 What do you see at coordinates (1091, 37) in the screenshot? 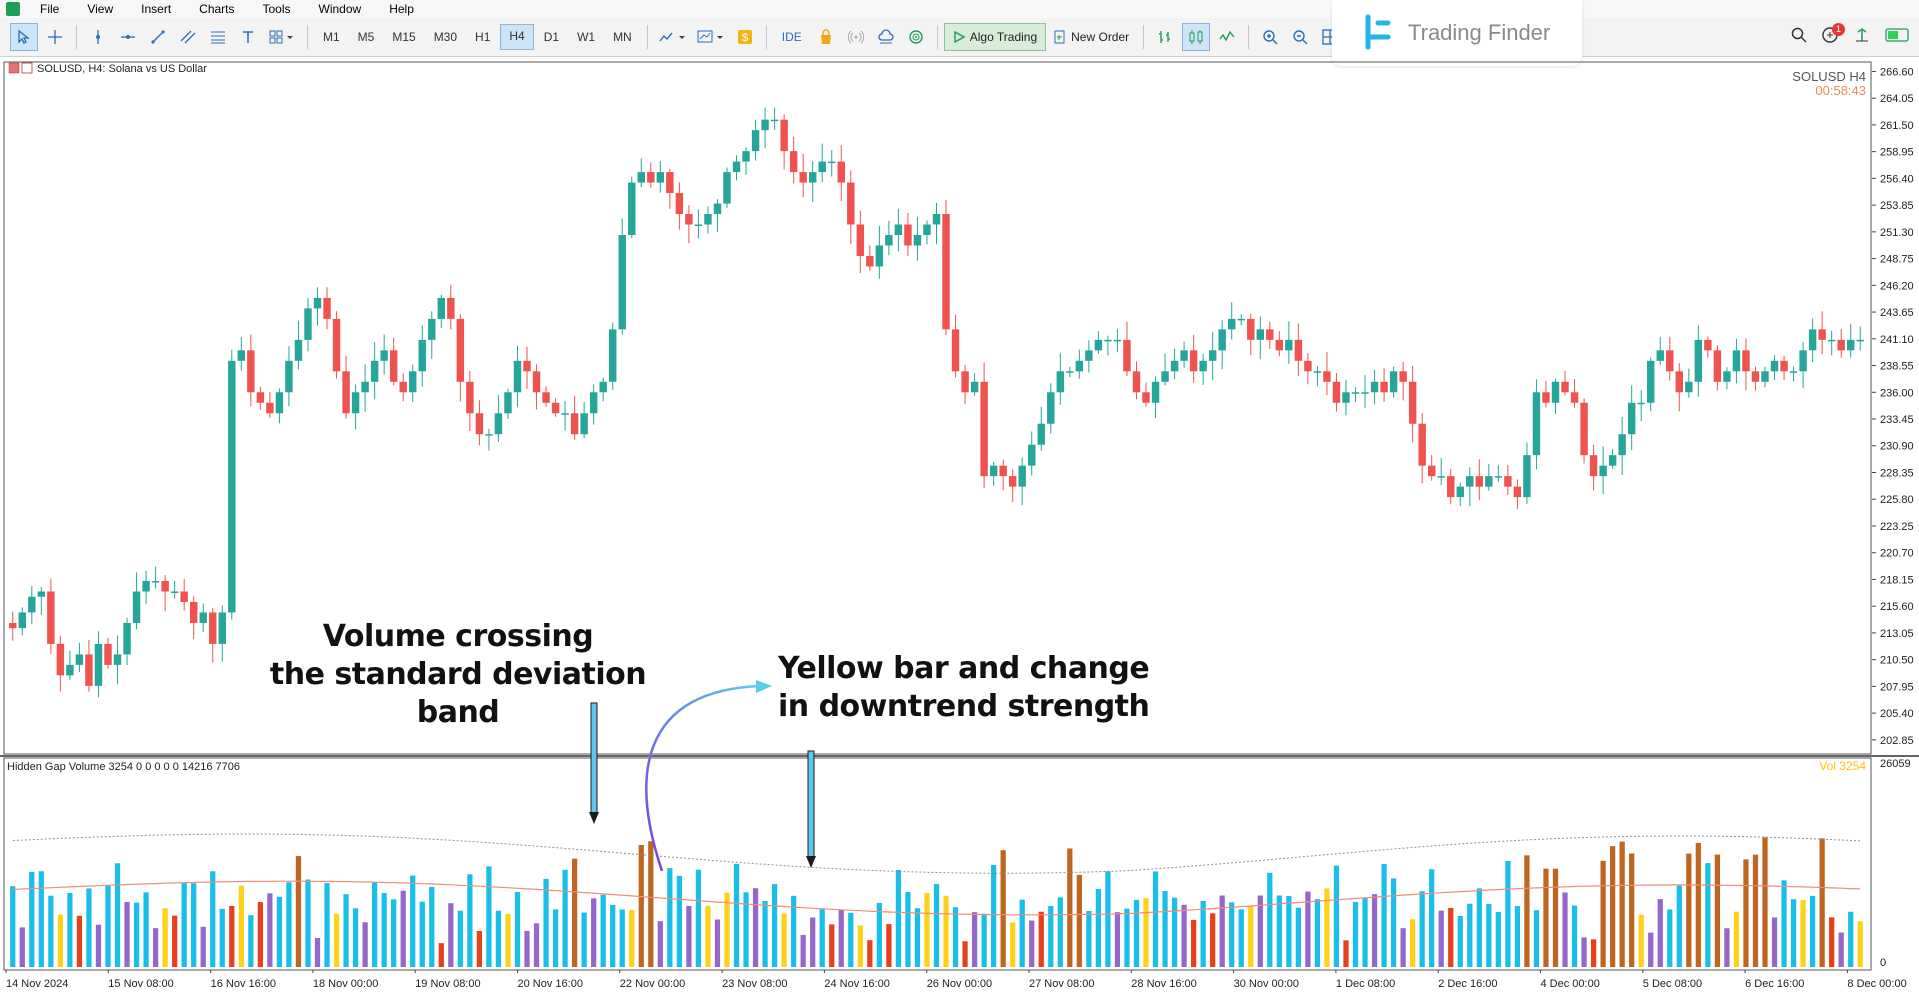
I see `new-order-button: New Order` at bounding box center [1091, 37].